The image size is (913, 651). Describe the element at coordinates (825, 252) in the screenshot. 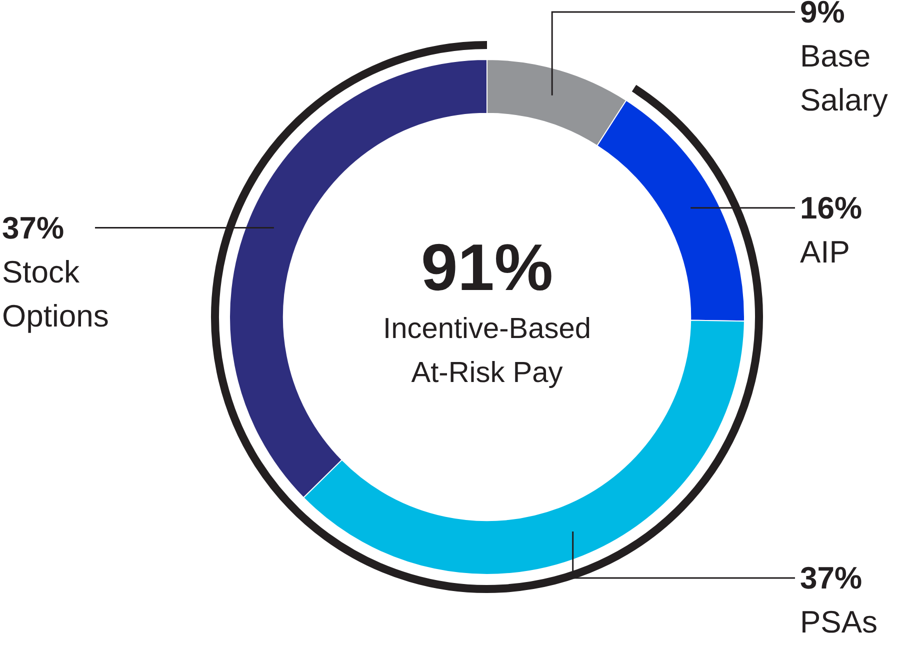

I see `slice-label: AIP` at that location.